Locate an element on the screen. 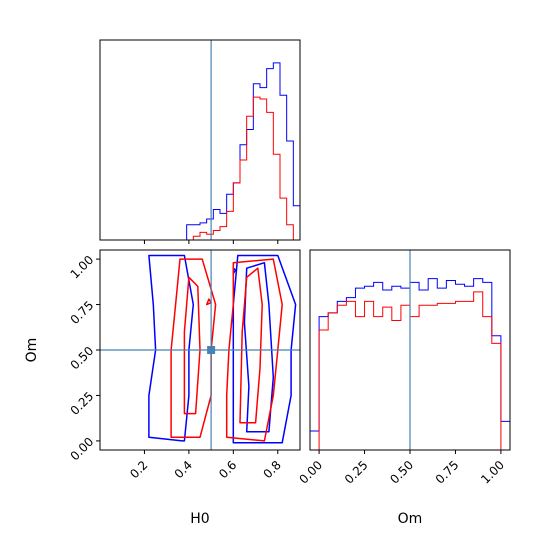 The image size is (550, 550). H0_Om_contour-ytick-label: 0.50 is located at coordinates (82, 358).